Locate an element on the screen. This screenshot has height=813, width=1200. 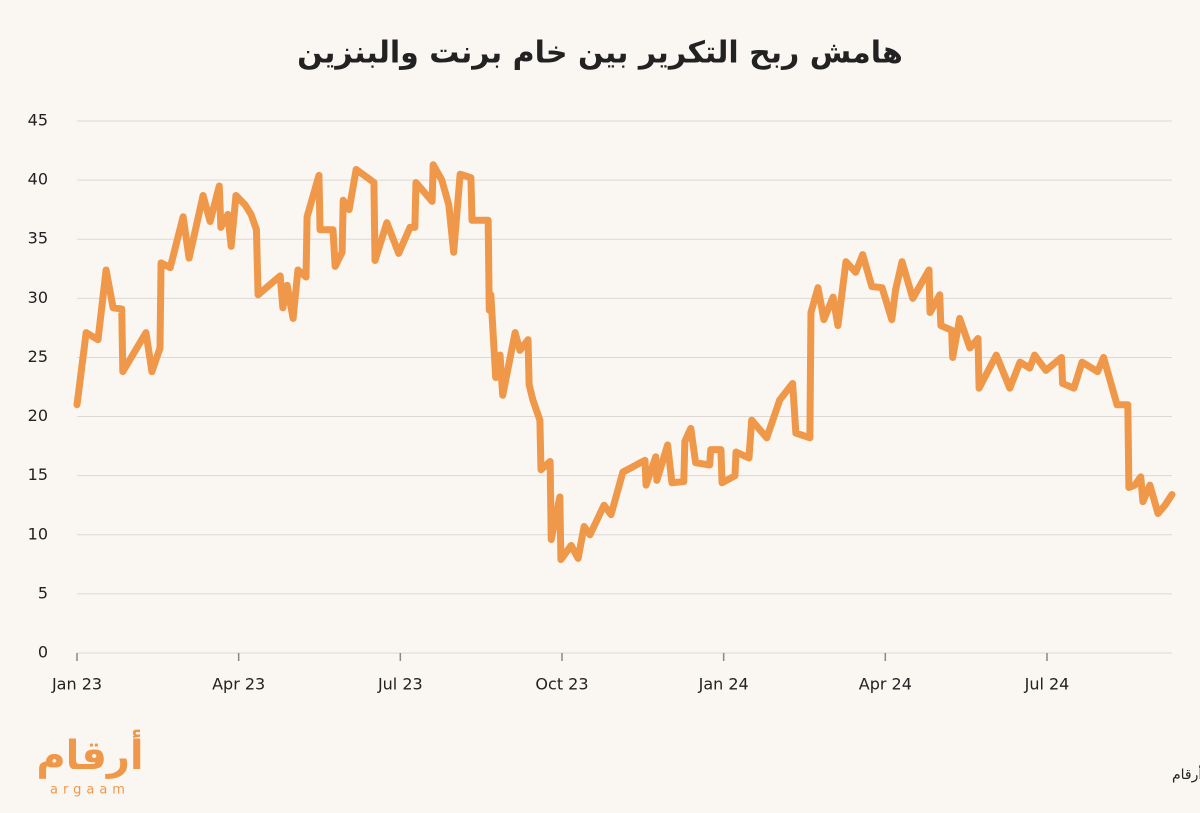
logo: أرقام is located at coordinates (89, 754).